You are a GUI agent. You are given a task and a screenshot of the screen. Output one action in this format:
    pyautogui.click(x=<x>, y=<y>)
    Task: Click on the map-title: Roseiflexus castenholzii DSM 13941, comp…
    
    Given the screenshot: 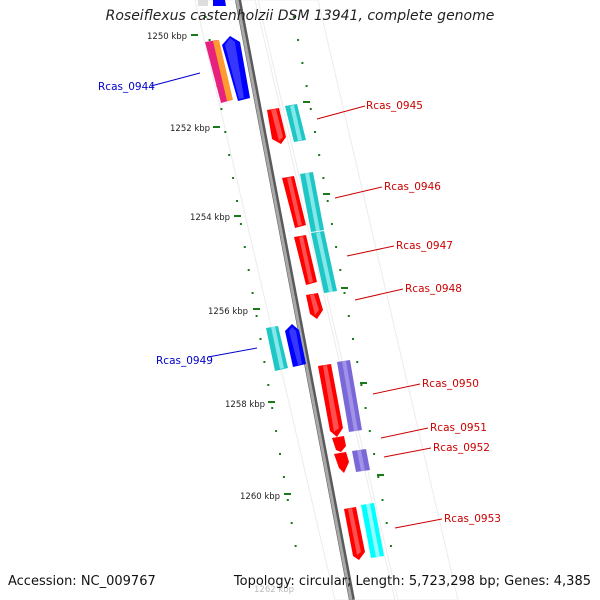 What is the action you would take?
    pyautogui.click(x=300, y=16)
    